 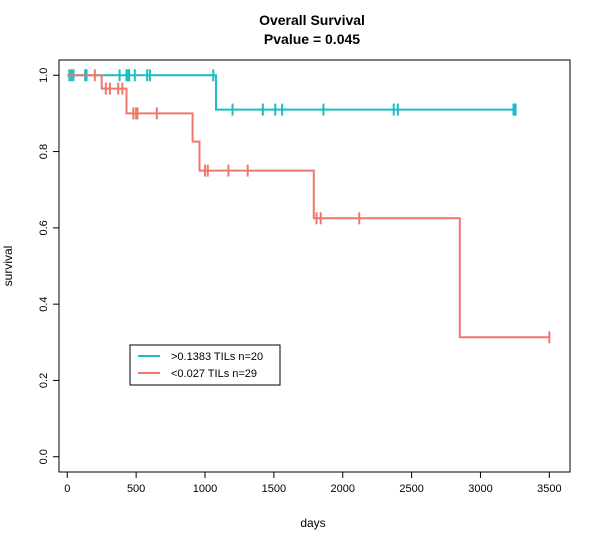 What do you see at coordinates (67, 489) in the screenshot?
I see `x-tick-label: 0` at bounding box center [67, 489].